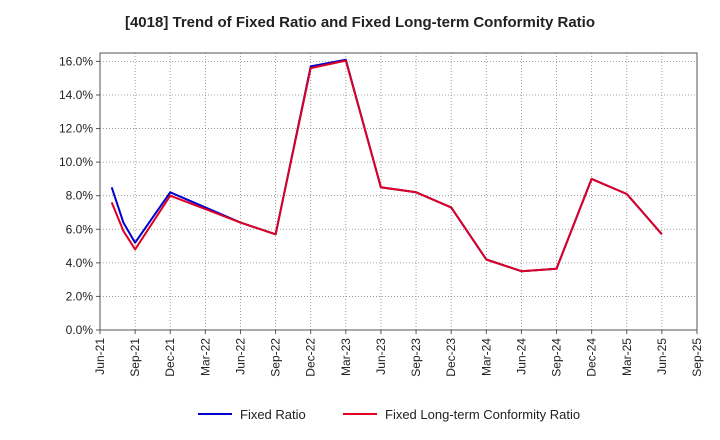  What do you see at coordinates (80, 330) in the screenshot?
I see `y-tick-label: 0.0%` at bounding box center [80, 330].